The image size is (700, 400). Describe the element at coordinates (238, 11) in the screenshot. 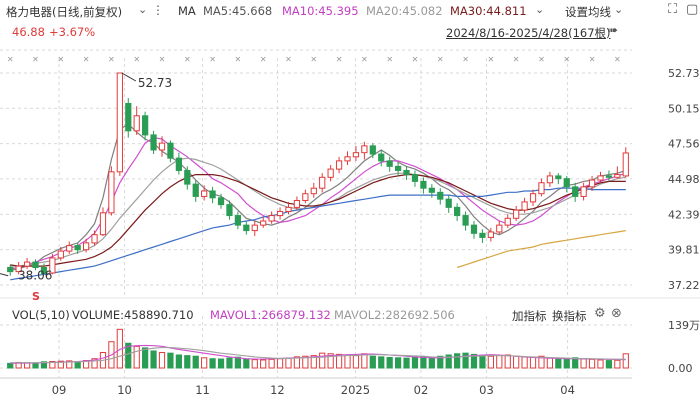

I see `ma5-value: MA5:45.668` at that location.